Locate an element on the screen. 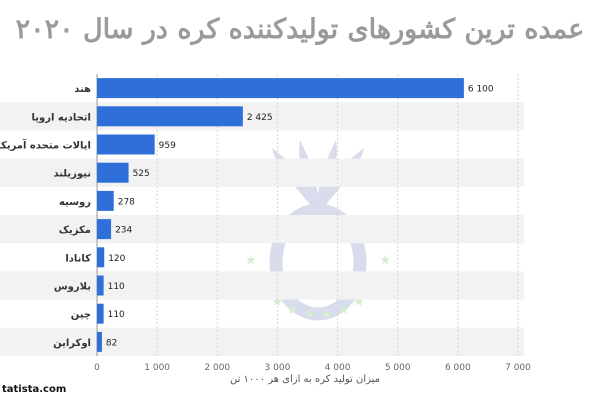 The image size is (600, 400). source-credit: tatista.com is located at coordinates (34, 389).